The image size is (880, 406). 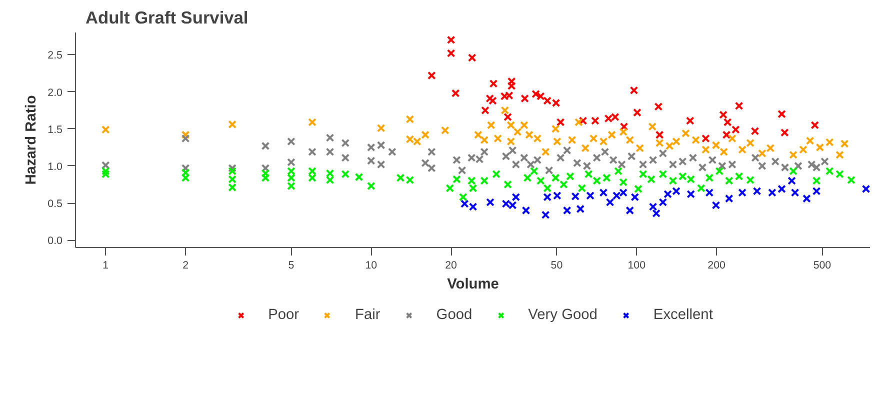 I want to click on x-tick-label: 2, so click(x=185, y=266).